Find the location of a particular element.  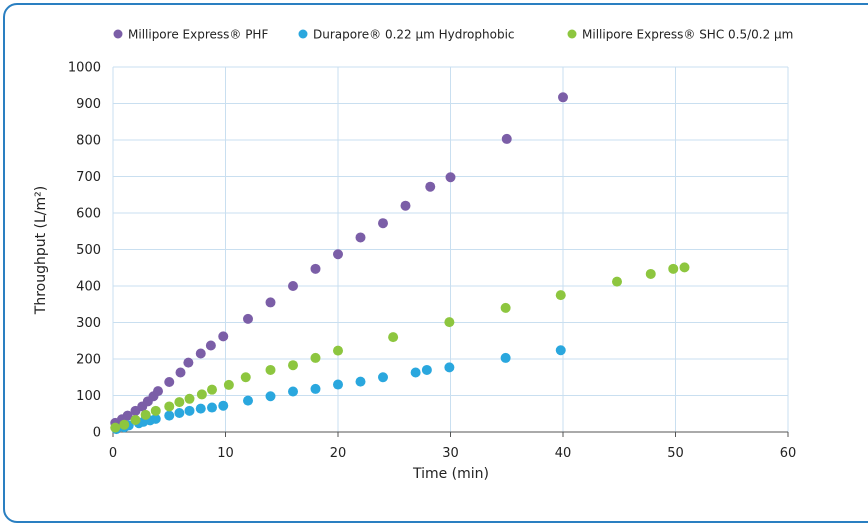

y-tick-label: 400 is located at coordinates (88, 287).